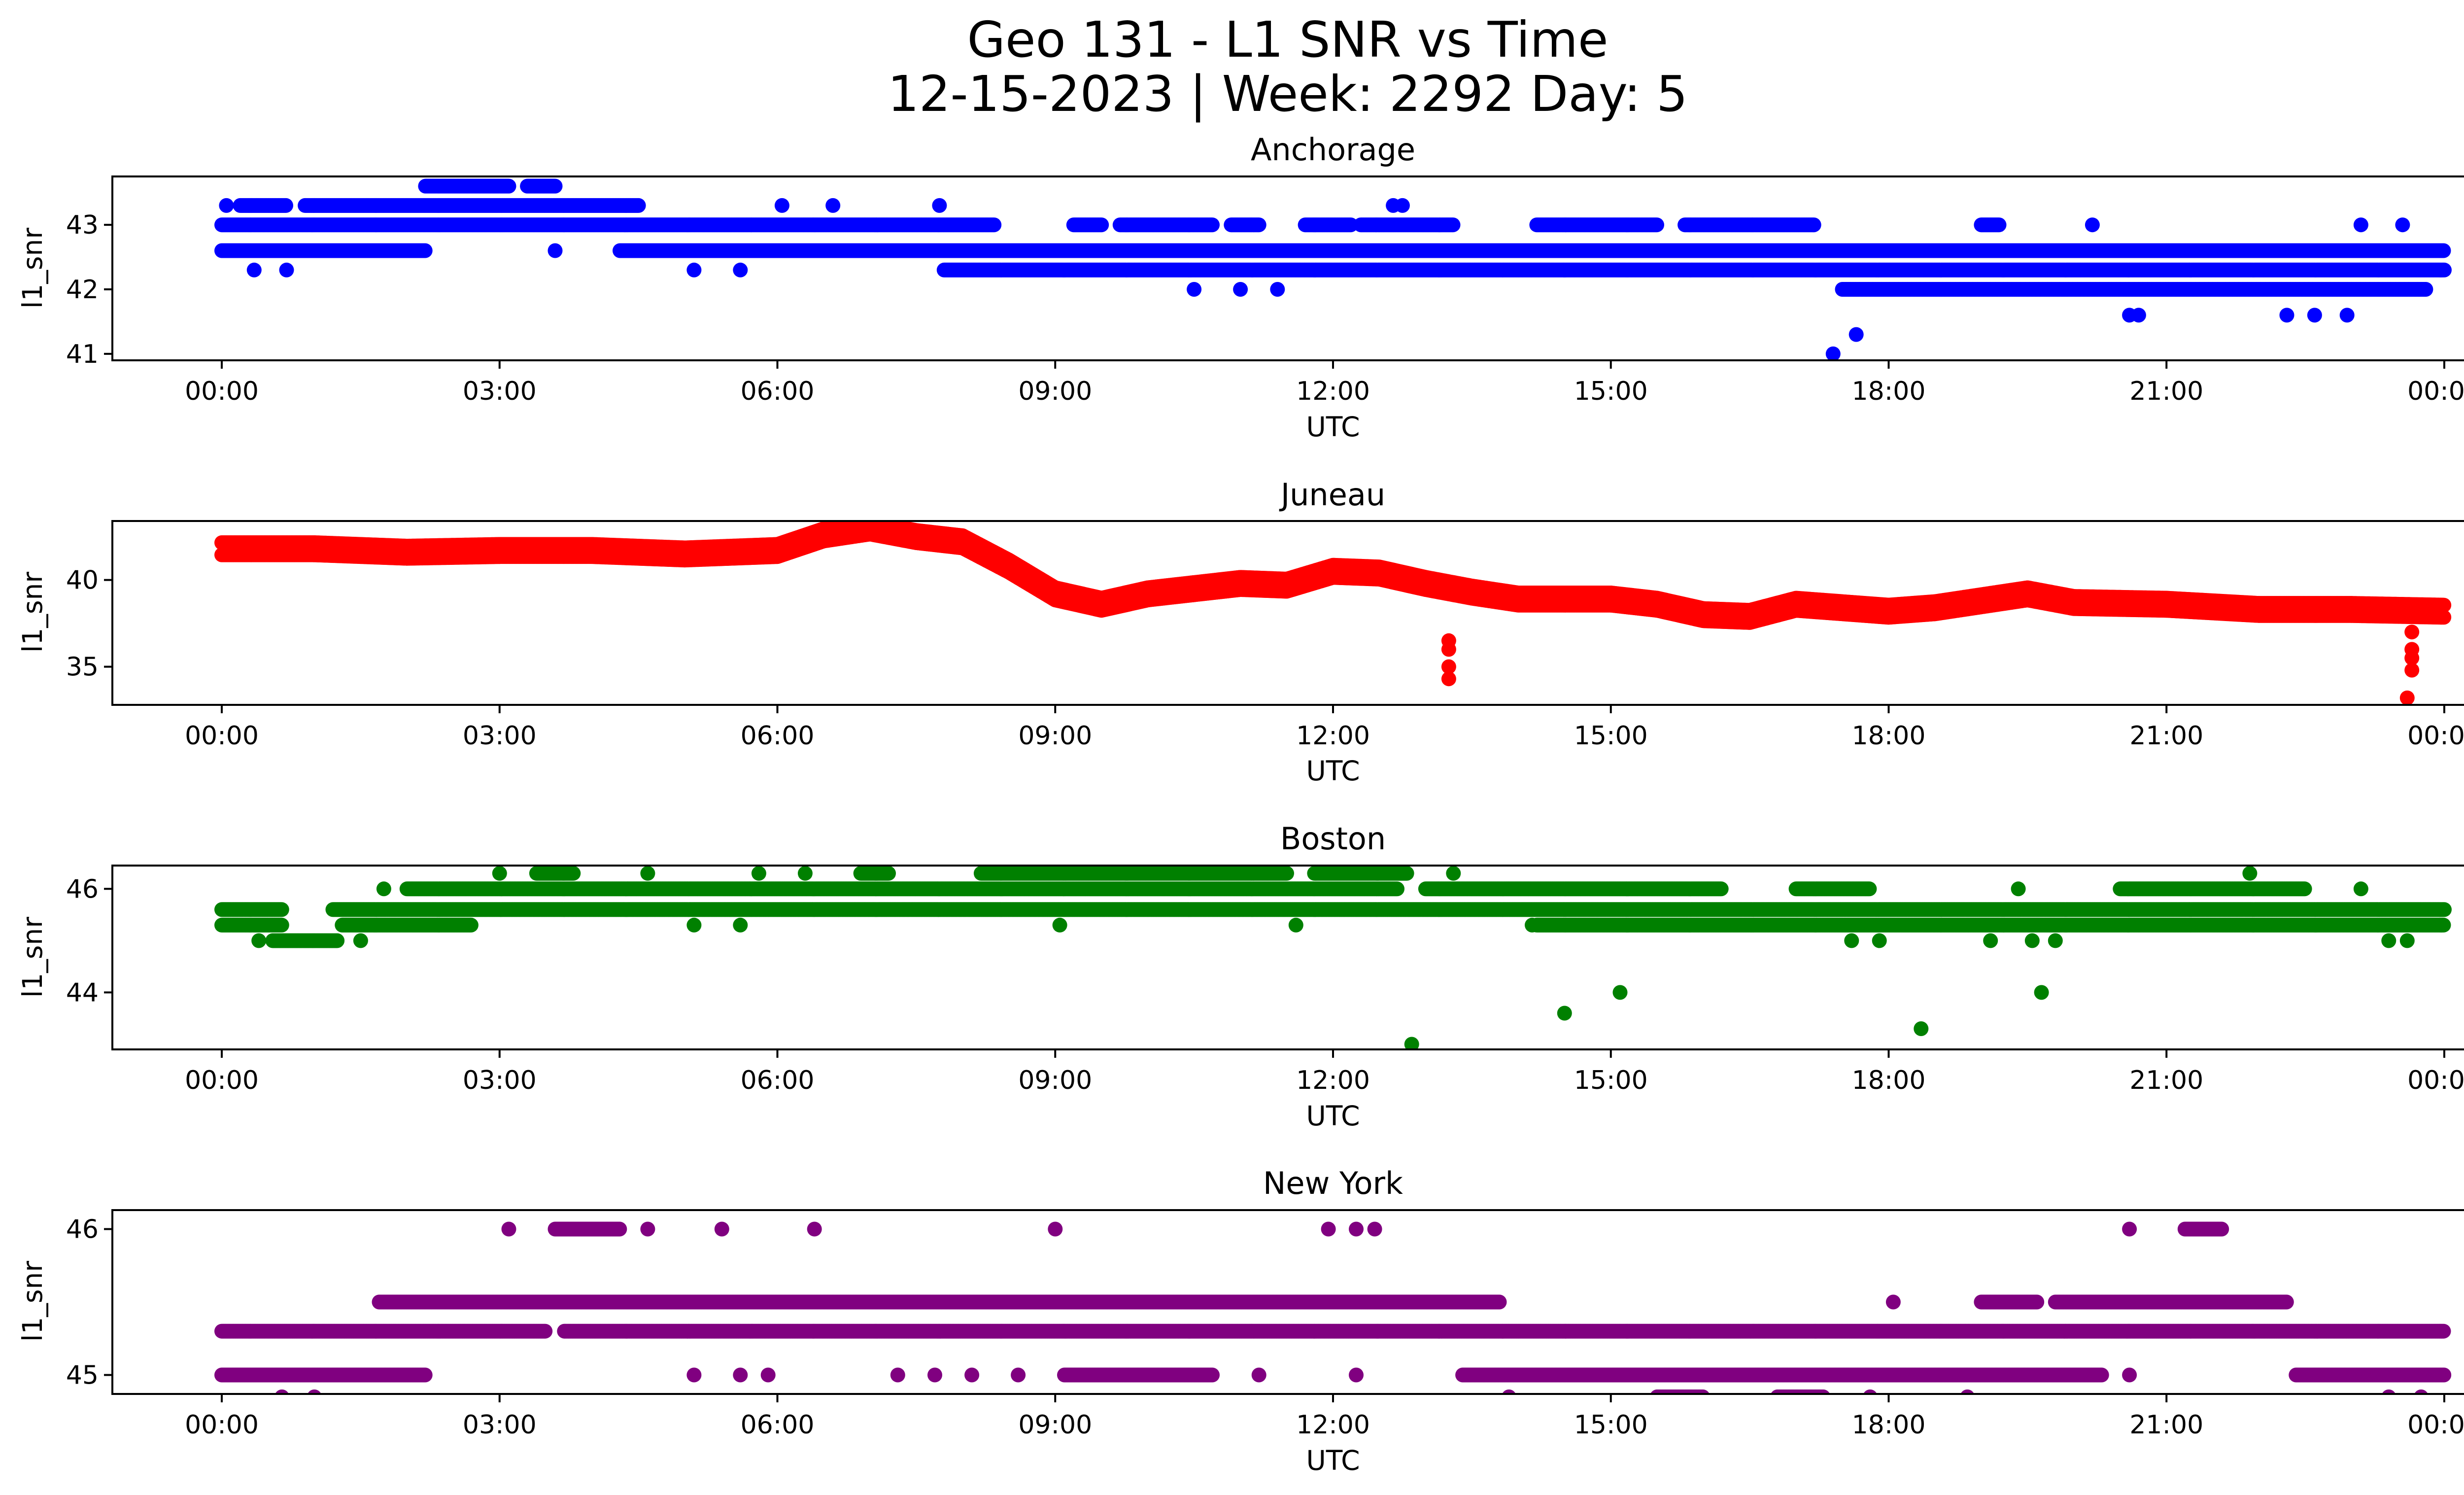 This screenshot has width=2464, height=1495. What do you see at coordinates (1333, 269) in the screenshot?
I see `marker-group` at bounding box center [1333, 269].